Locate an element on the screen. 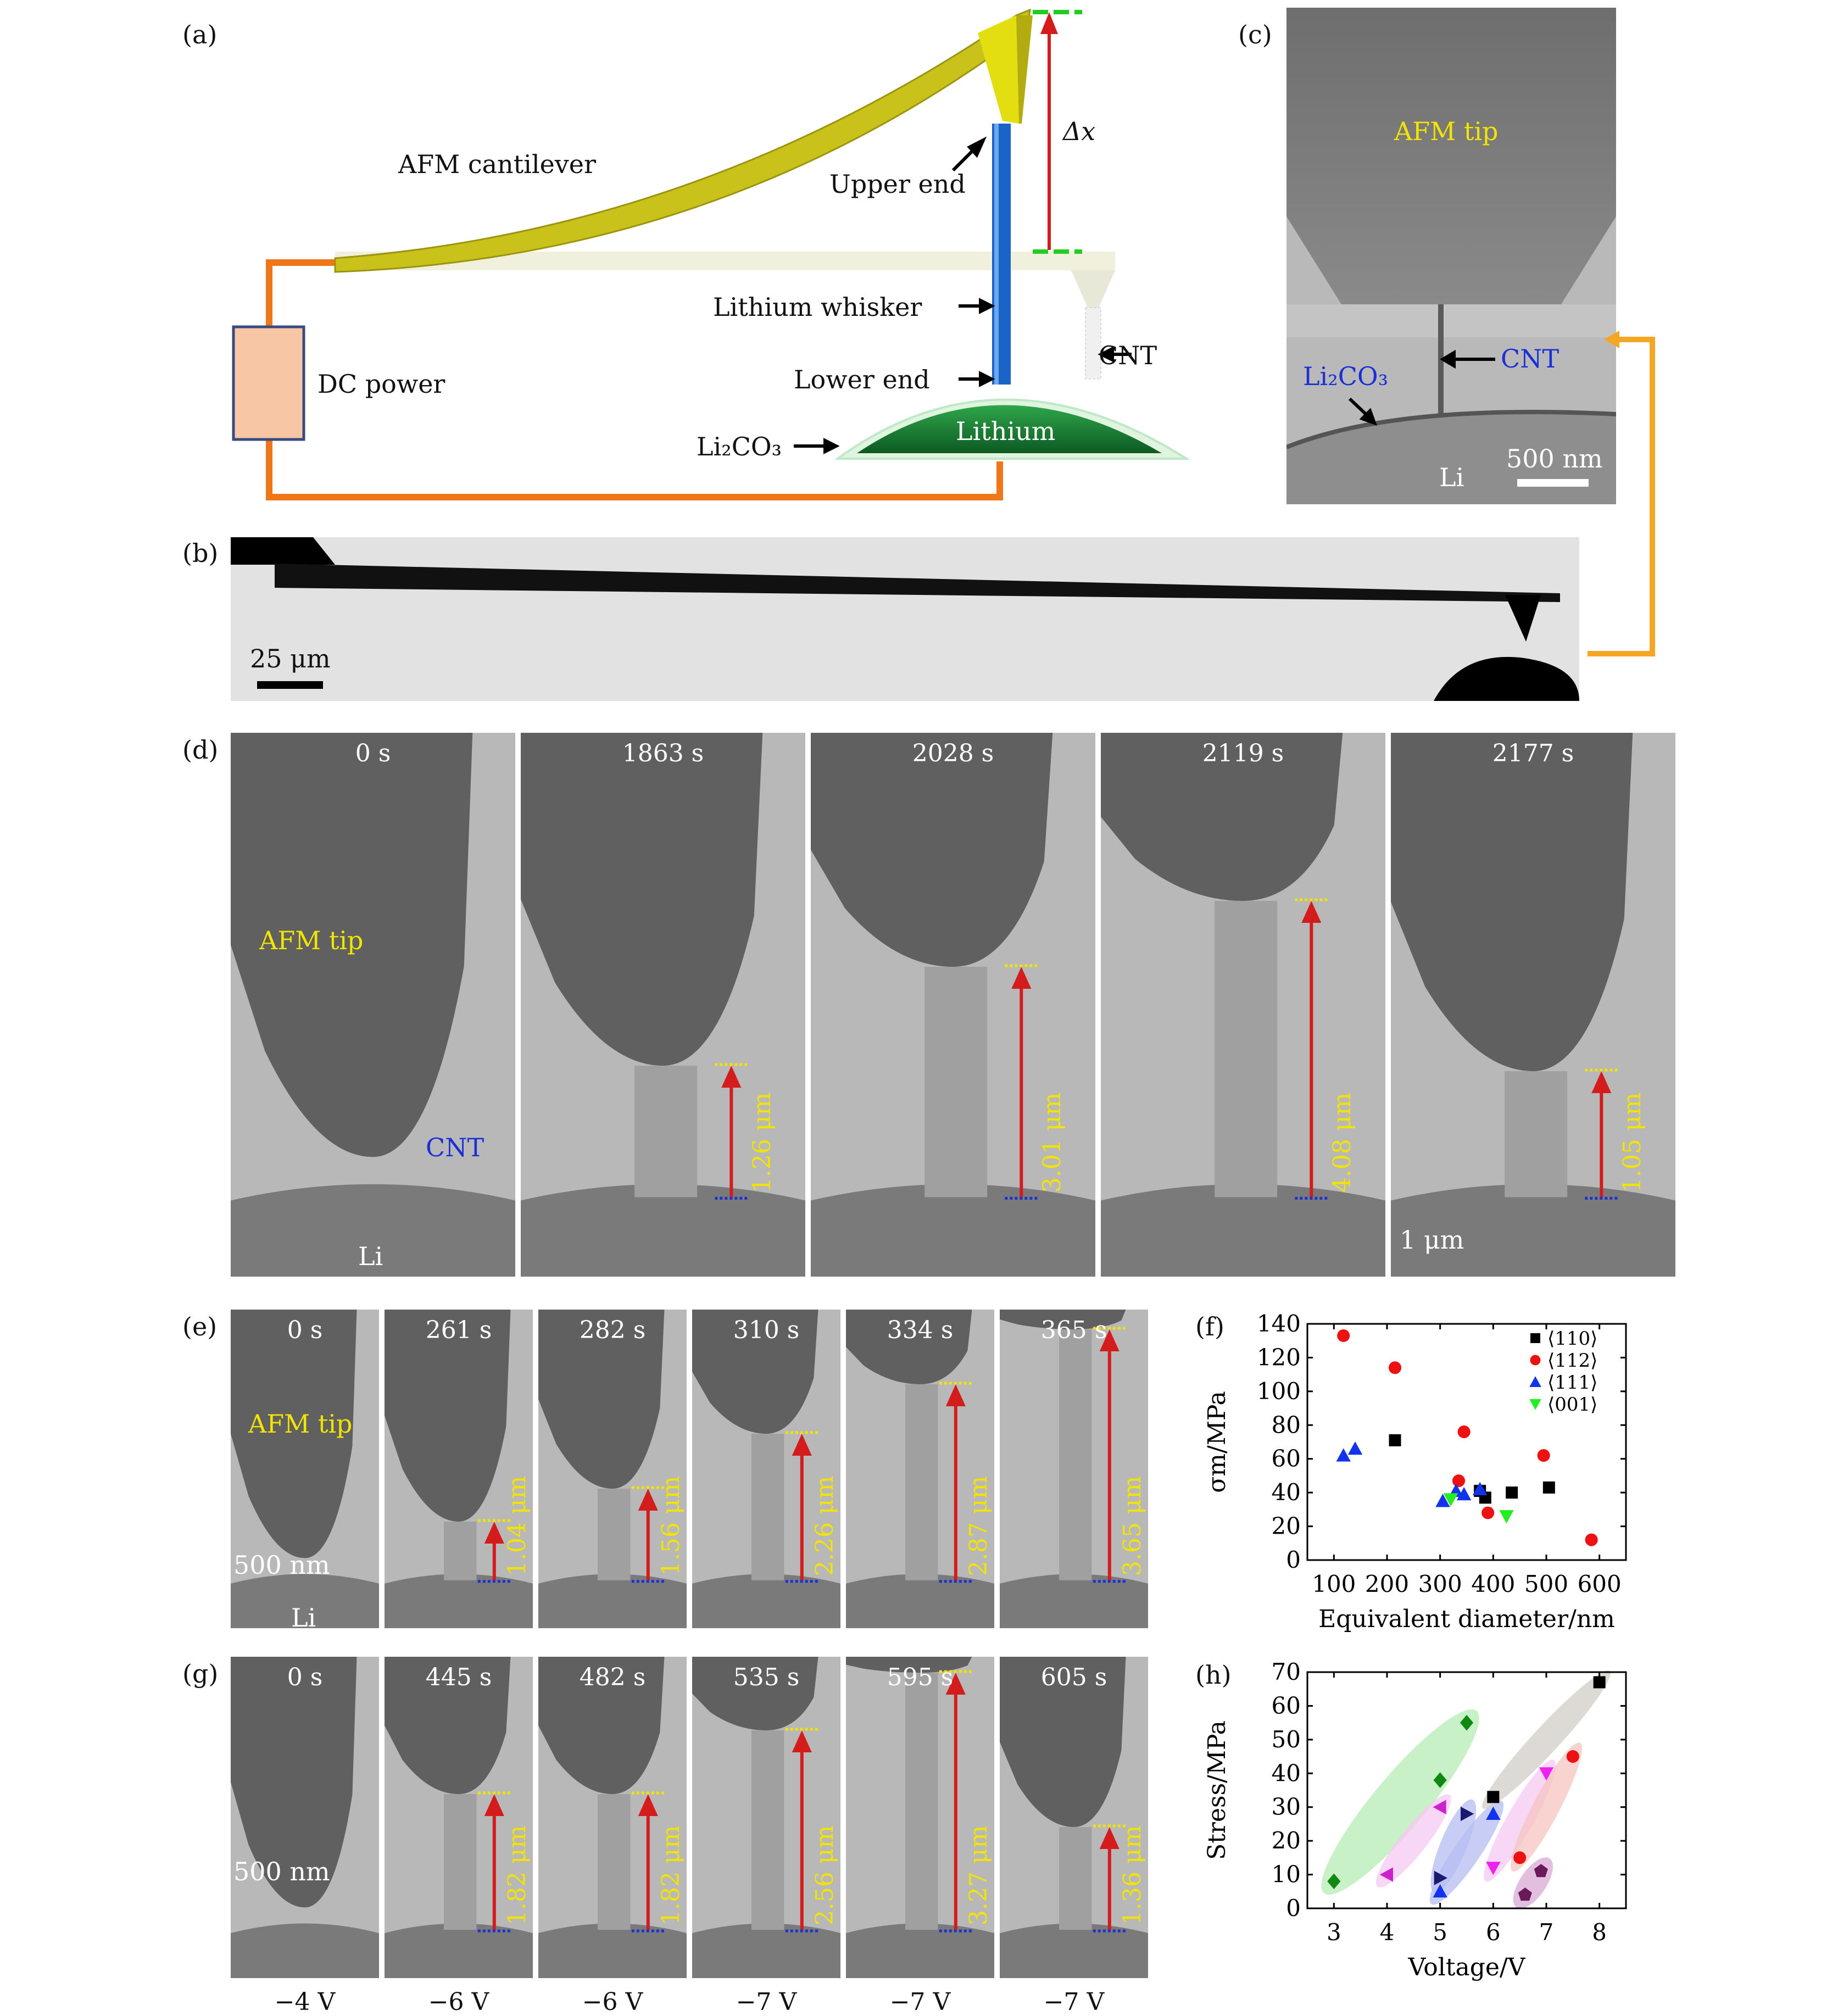 The height and width of the screenshot is (2016, 1838). scale-bar-c: 500 nm is located at coordinates (1554, 459).